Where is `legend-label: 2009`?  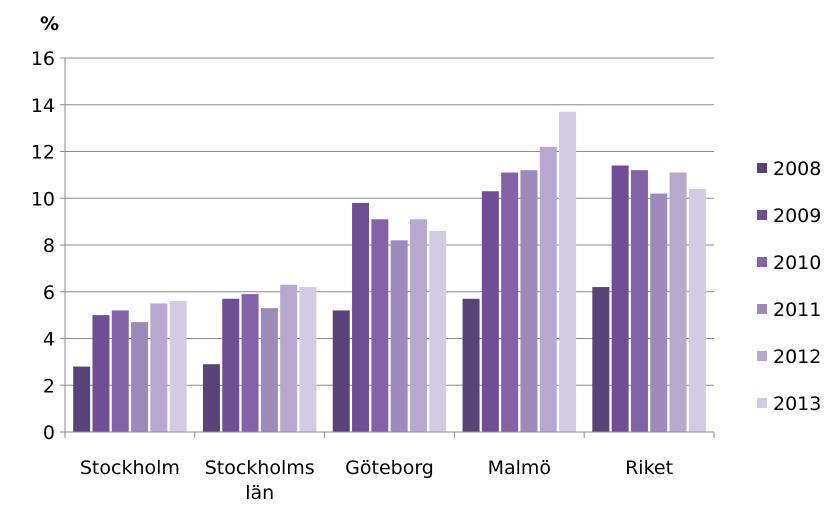 legend-label: 2009 is located at coordinates (797, 216).